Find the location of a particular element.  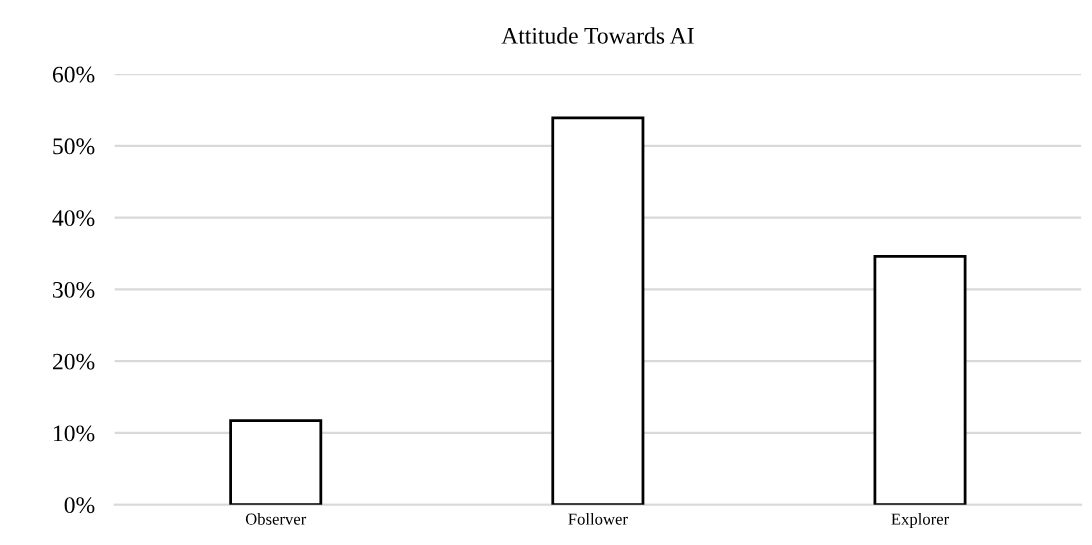

y-tick-label: 30% is located at coordinates (74, 289).